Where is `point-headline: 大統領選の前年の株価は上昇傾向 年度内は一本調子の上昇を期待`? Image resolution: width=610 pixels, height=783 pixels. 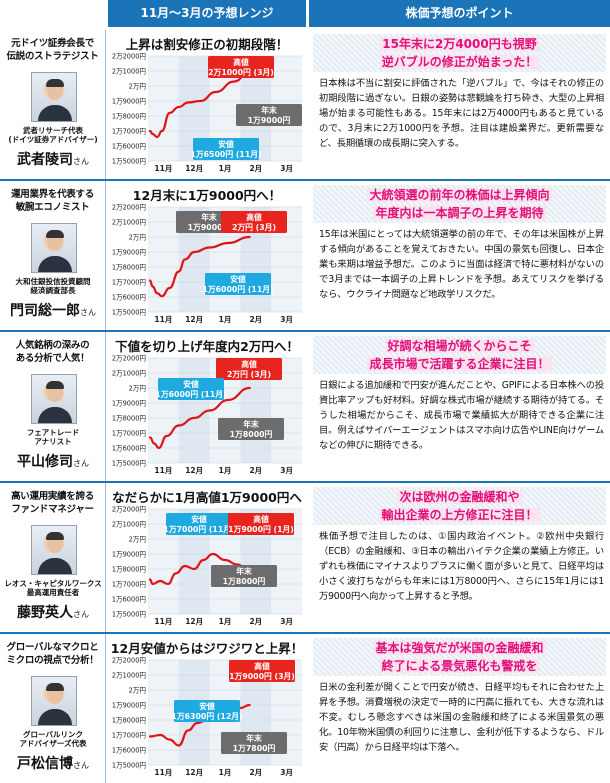 point-headline: 大統領選の前年の株価は上昇傾向 年度内は一本調子の上昇を期待 is located at coordinates (459, 204).